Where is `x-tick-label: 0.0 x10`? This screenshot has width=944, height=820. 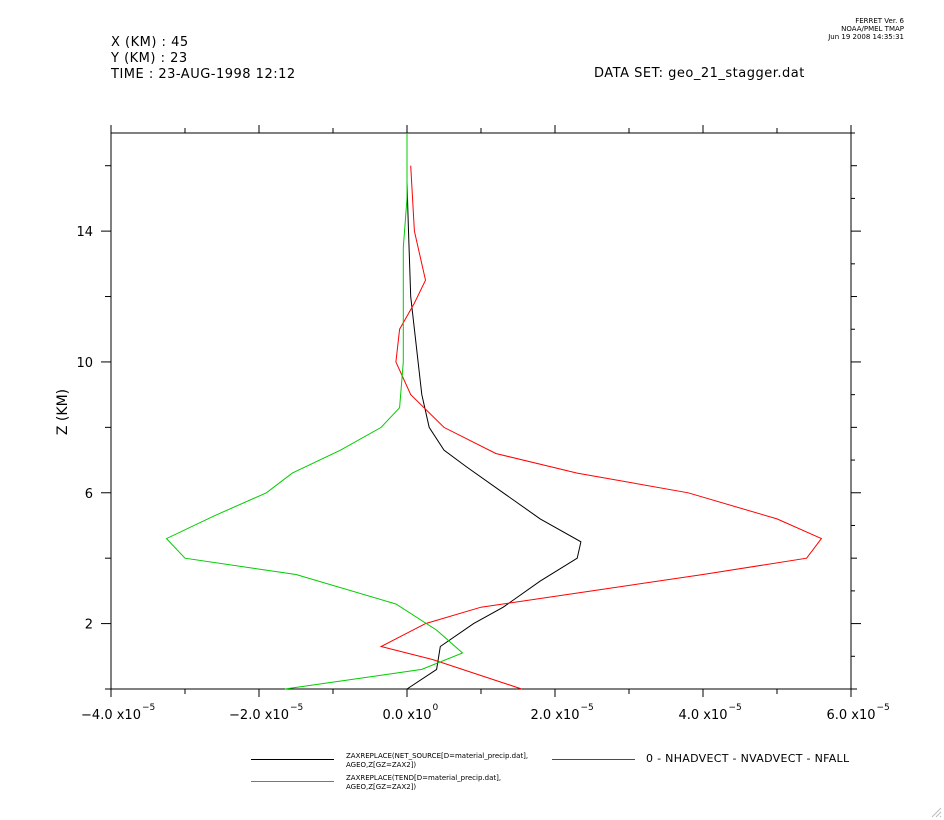
x-tick-label: 0.0 x10 is located at coordinates (406, 715).